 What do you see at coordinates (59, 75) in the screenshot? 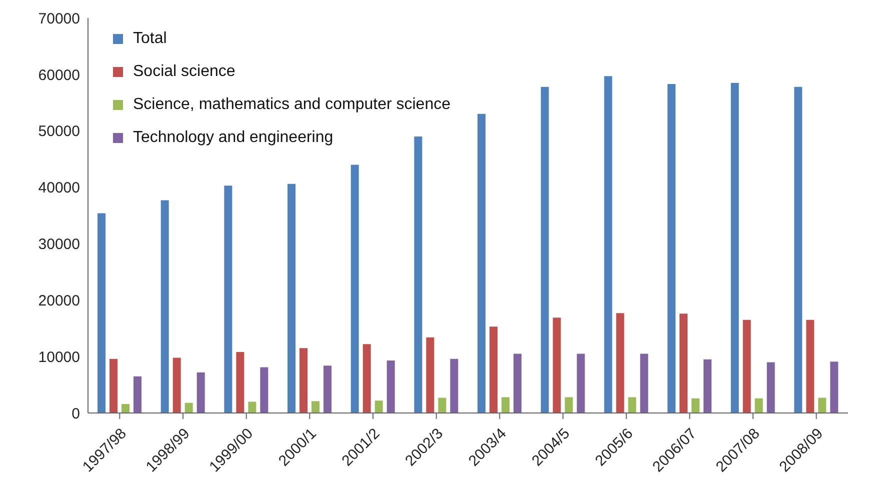
I see `y-tick-label: 60000` at bounding box center [59, 75].